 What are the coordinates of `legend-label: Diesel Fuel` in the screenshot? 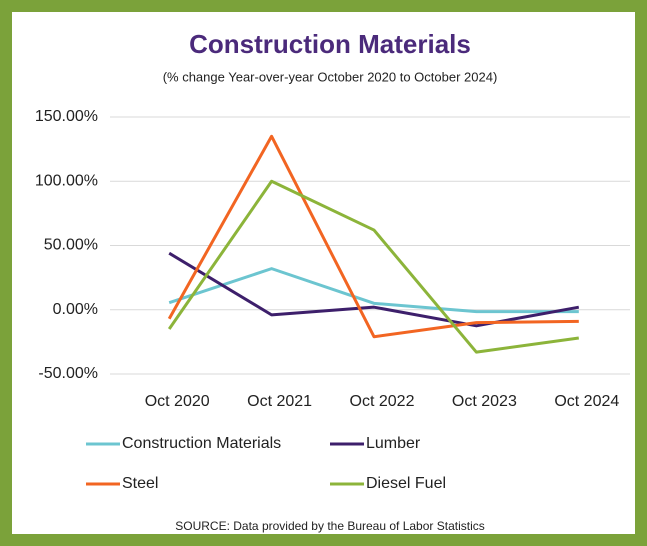 It's located at (406, 483).